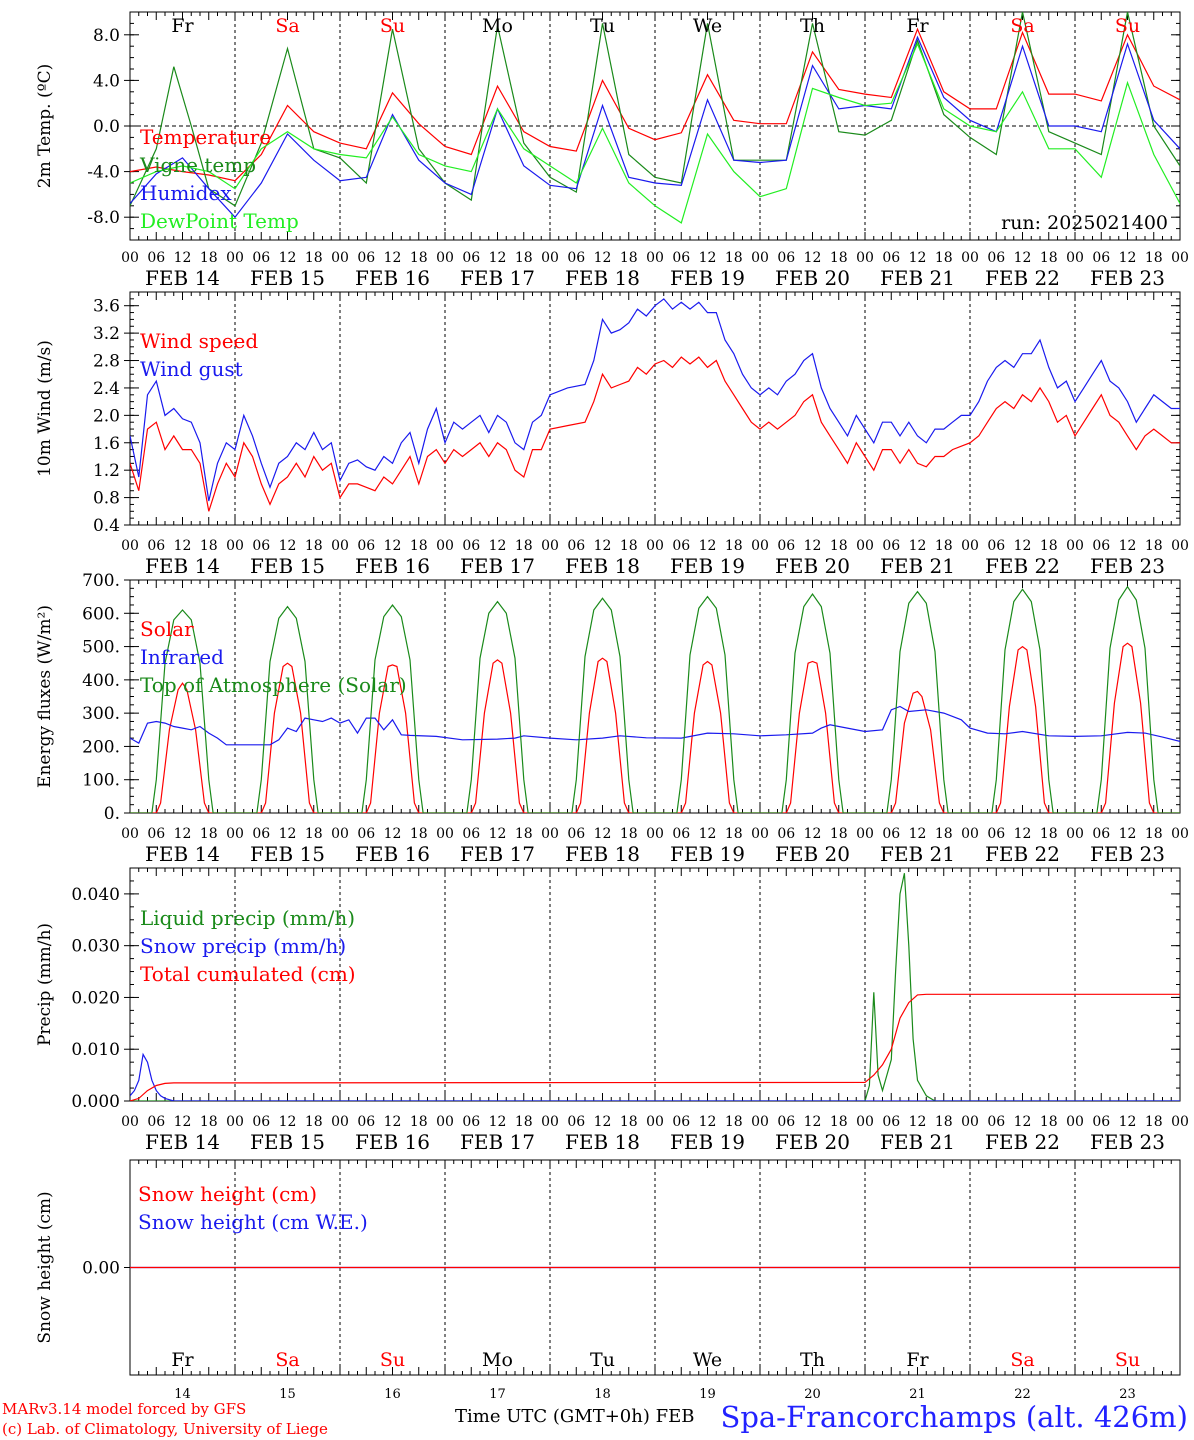 The width and height of the screenshot is (1194, 1440). What do you see at coordinates (182, 1394) in the screenshot?
I see `day-number-label: 14` at bounding box center [182, 1394].